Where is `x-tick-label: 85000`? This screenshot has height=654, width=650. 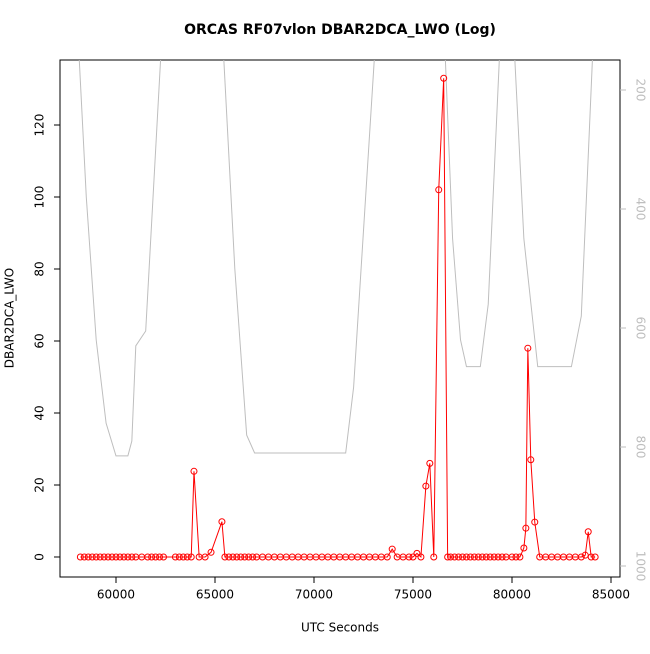
x-tick-label: 85000 is located at coordinates (611, 595).